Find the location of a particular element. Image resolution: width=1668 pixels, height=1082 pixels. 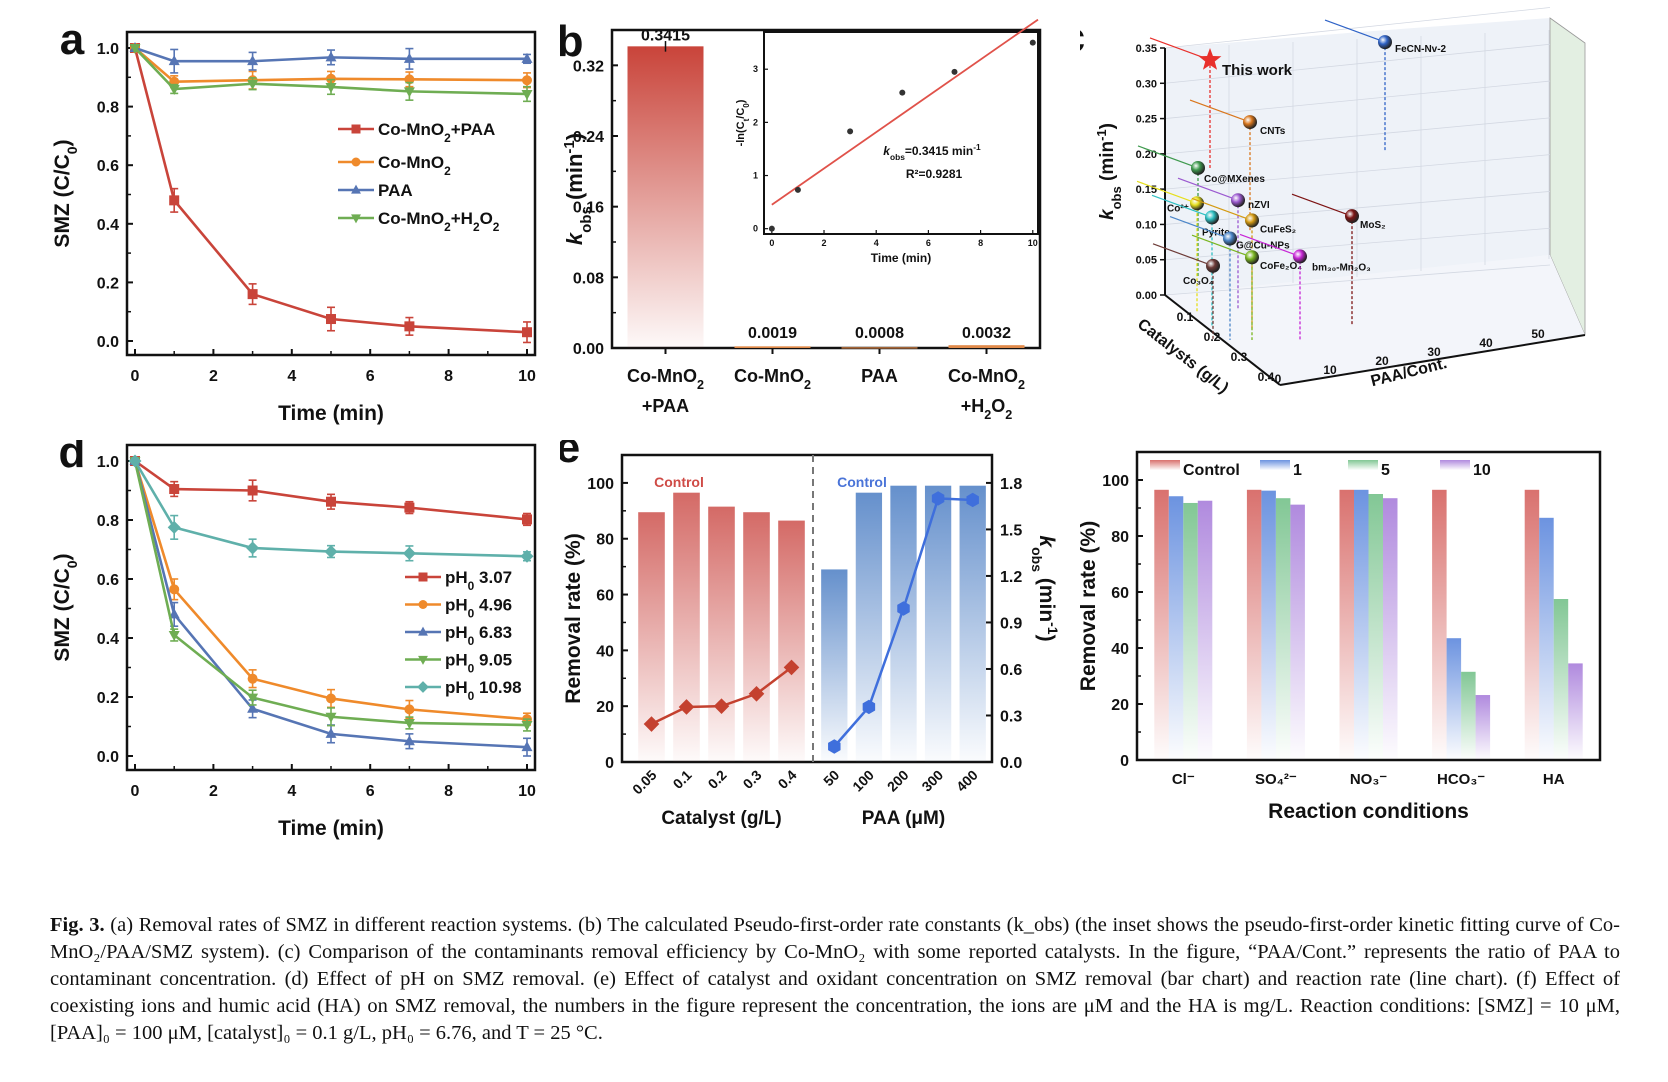

back-wall-right is located at coordinates (1455, 147).